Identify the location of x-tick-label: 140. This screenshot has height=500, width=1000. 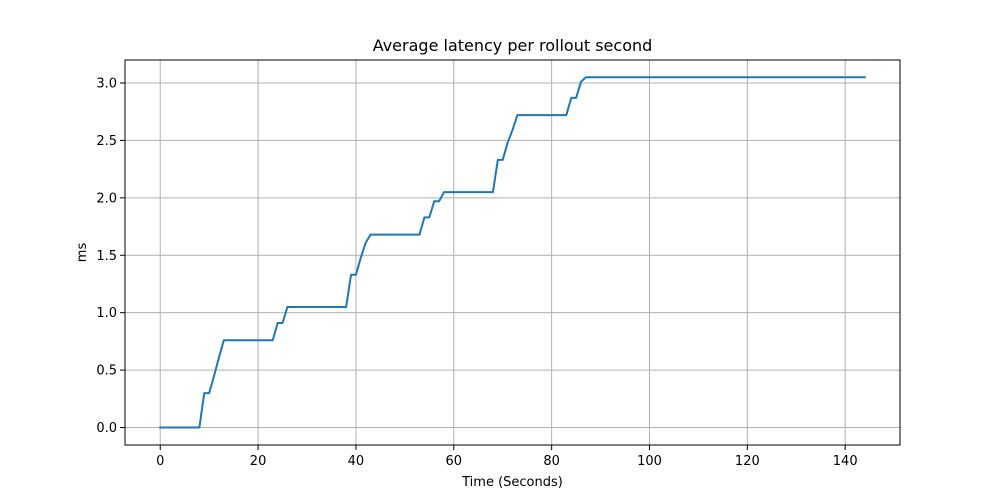
(845, 461).